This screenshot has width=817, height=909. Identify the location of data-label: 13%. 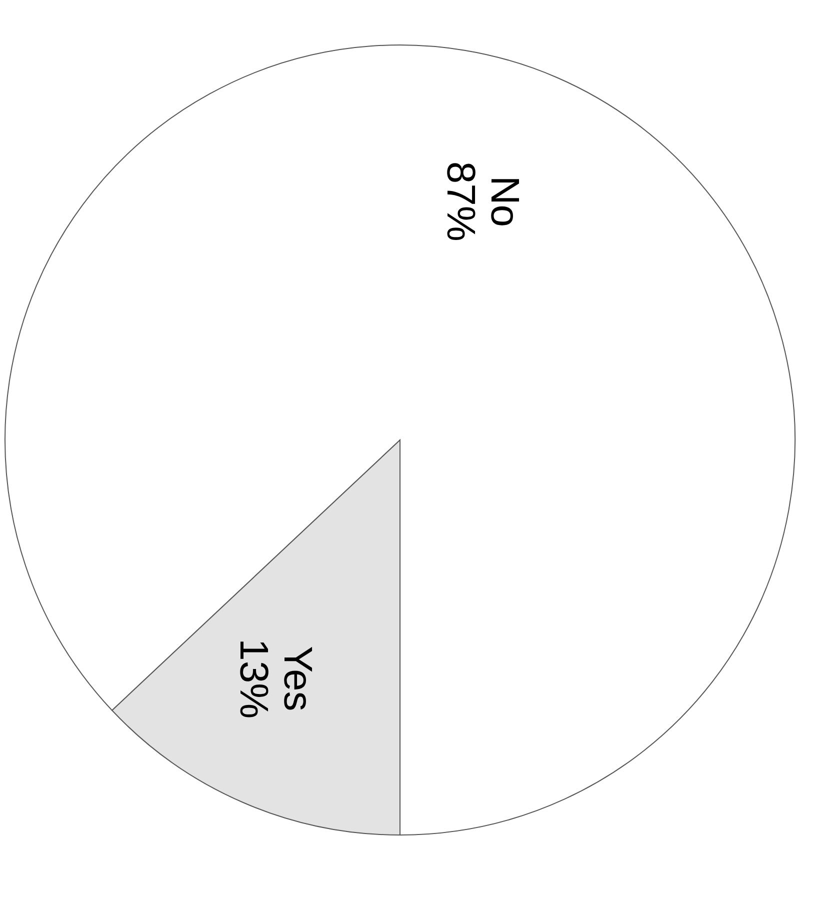
(254, 678).